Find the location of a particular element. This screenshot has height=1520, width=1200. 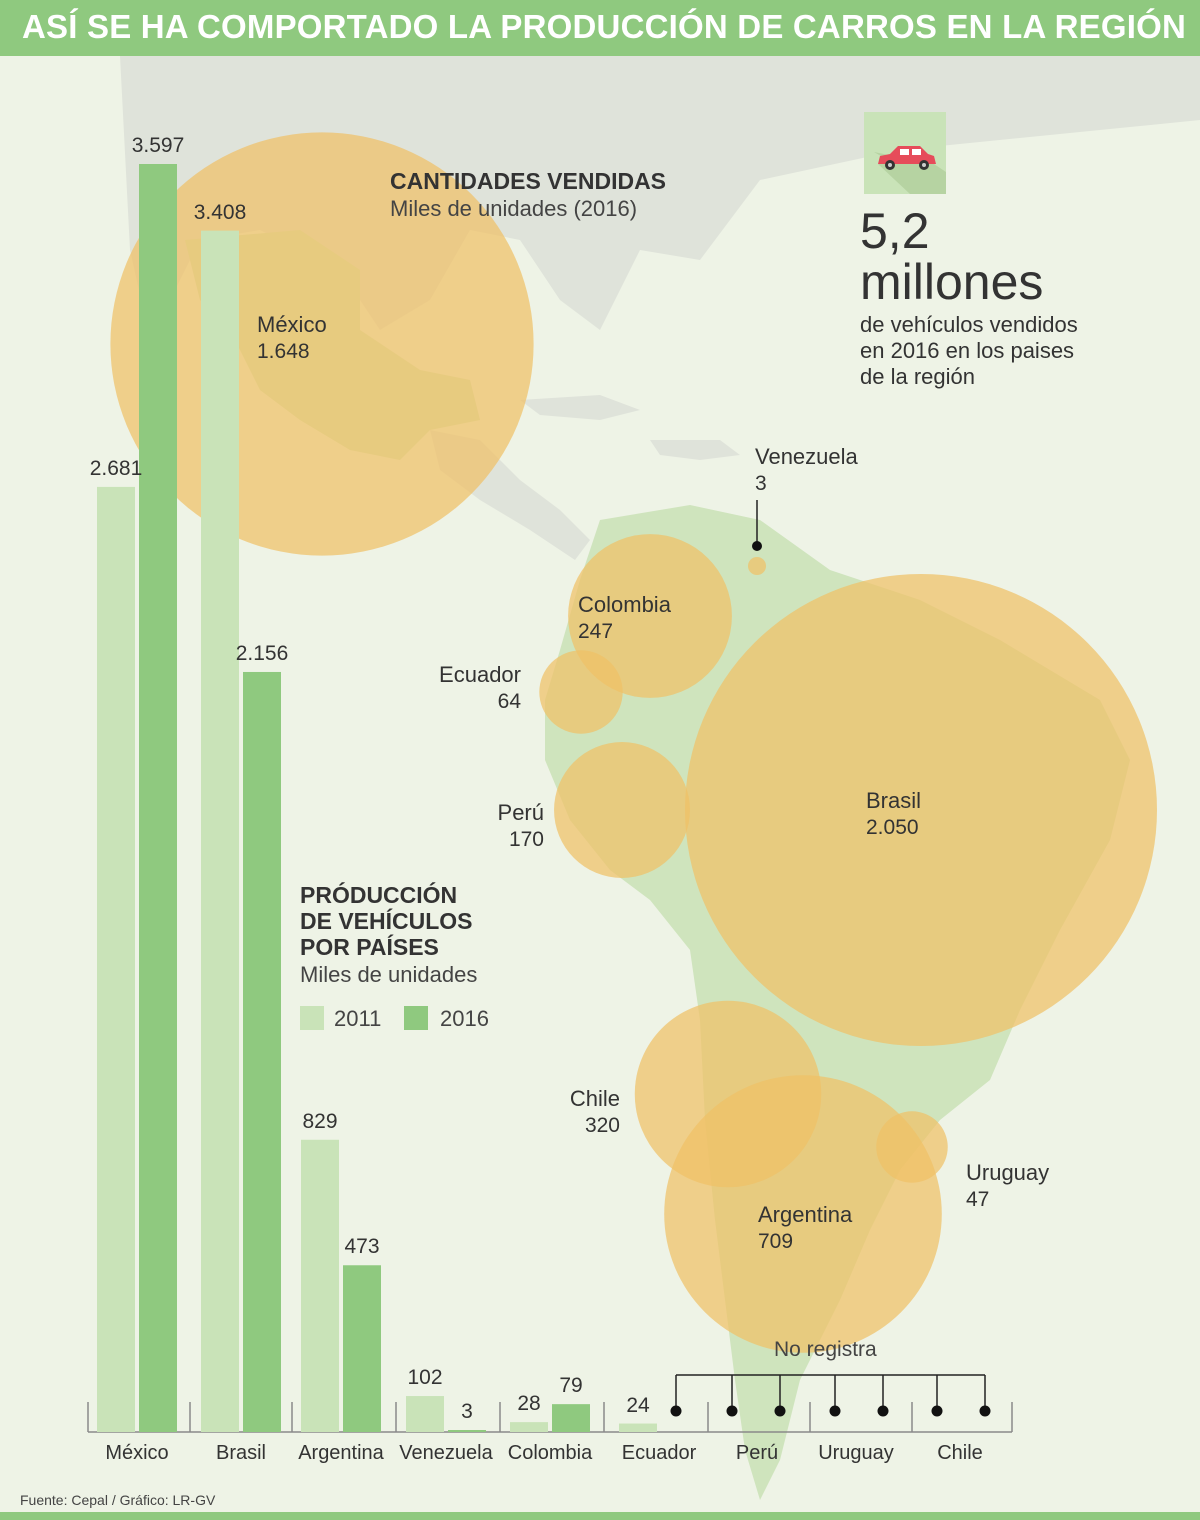

bubble-venezuela is located at coordinates (757, 566).